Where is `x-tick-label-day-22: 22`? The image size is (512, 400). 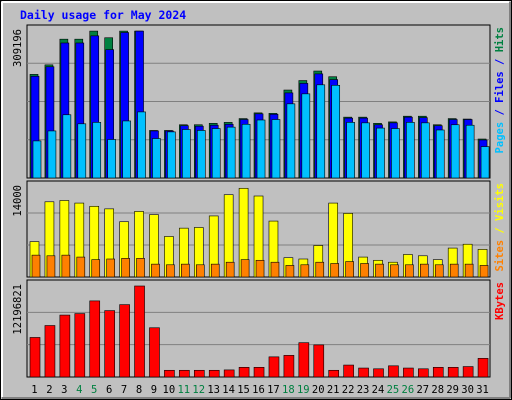 x-tick-label-day-22: 22 is located at coordinates (348, 390).